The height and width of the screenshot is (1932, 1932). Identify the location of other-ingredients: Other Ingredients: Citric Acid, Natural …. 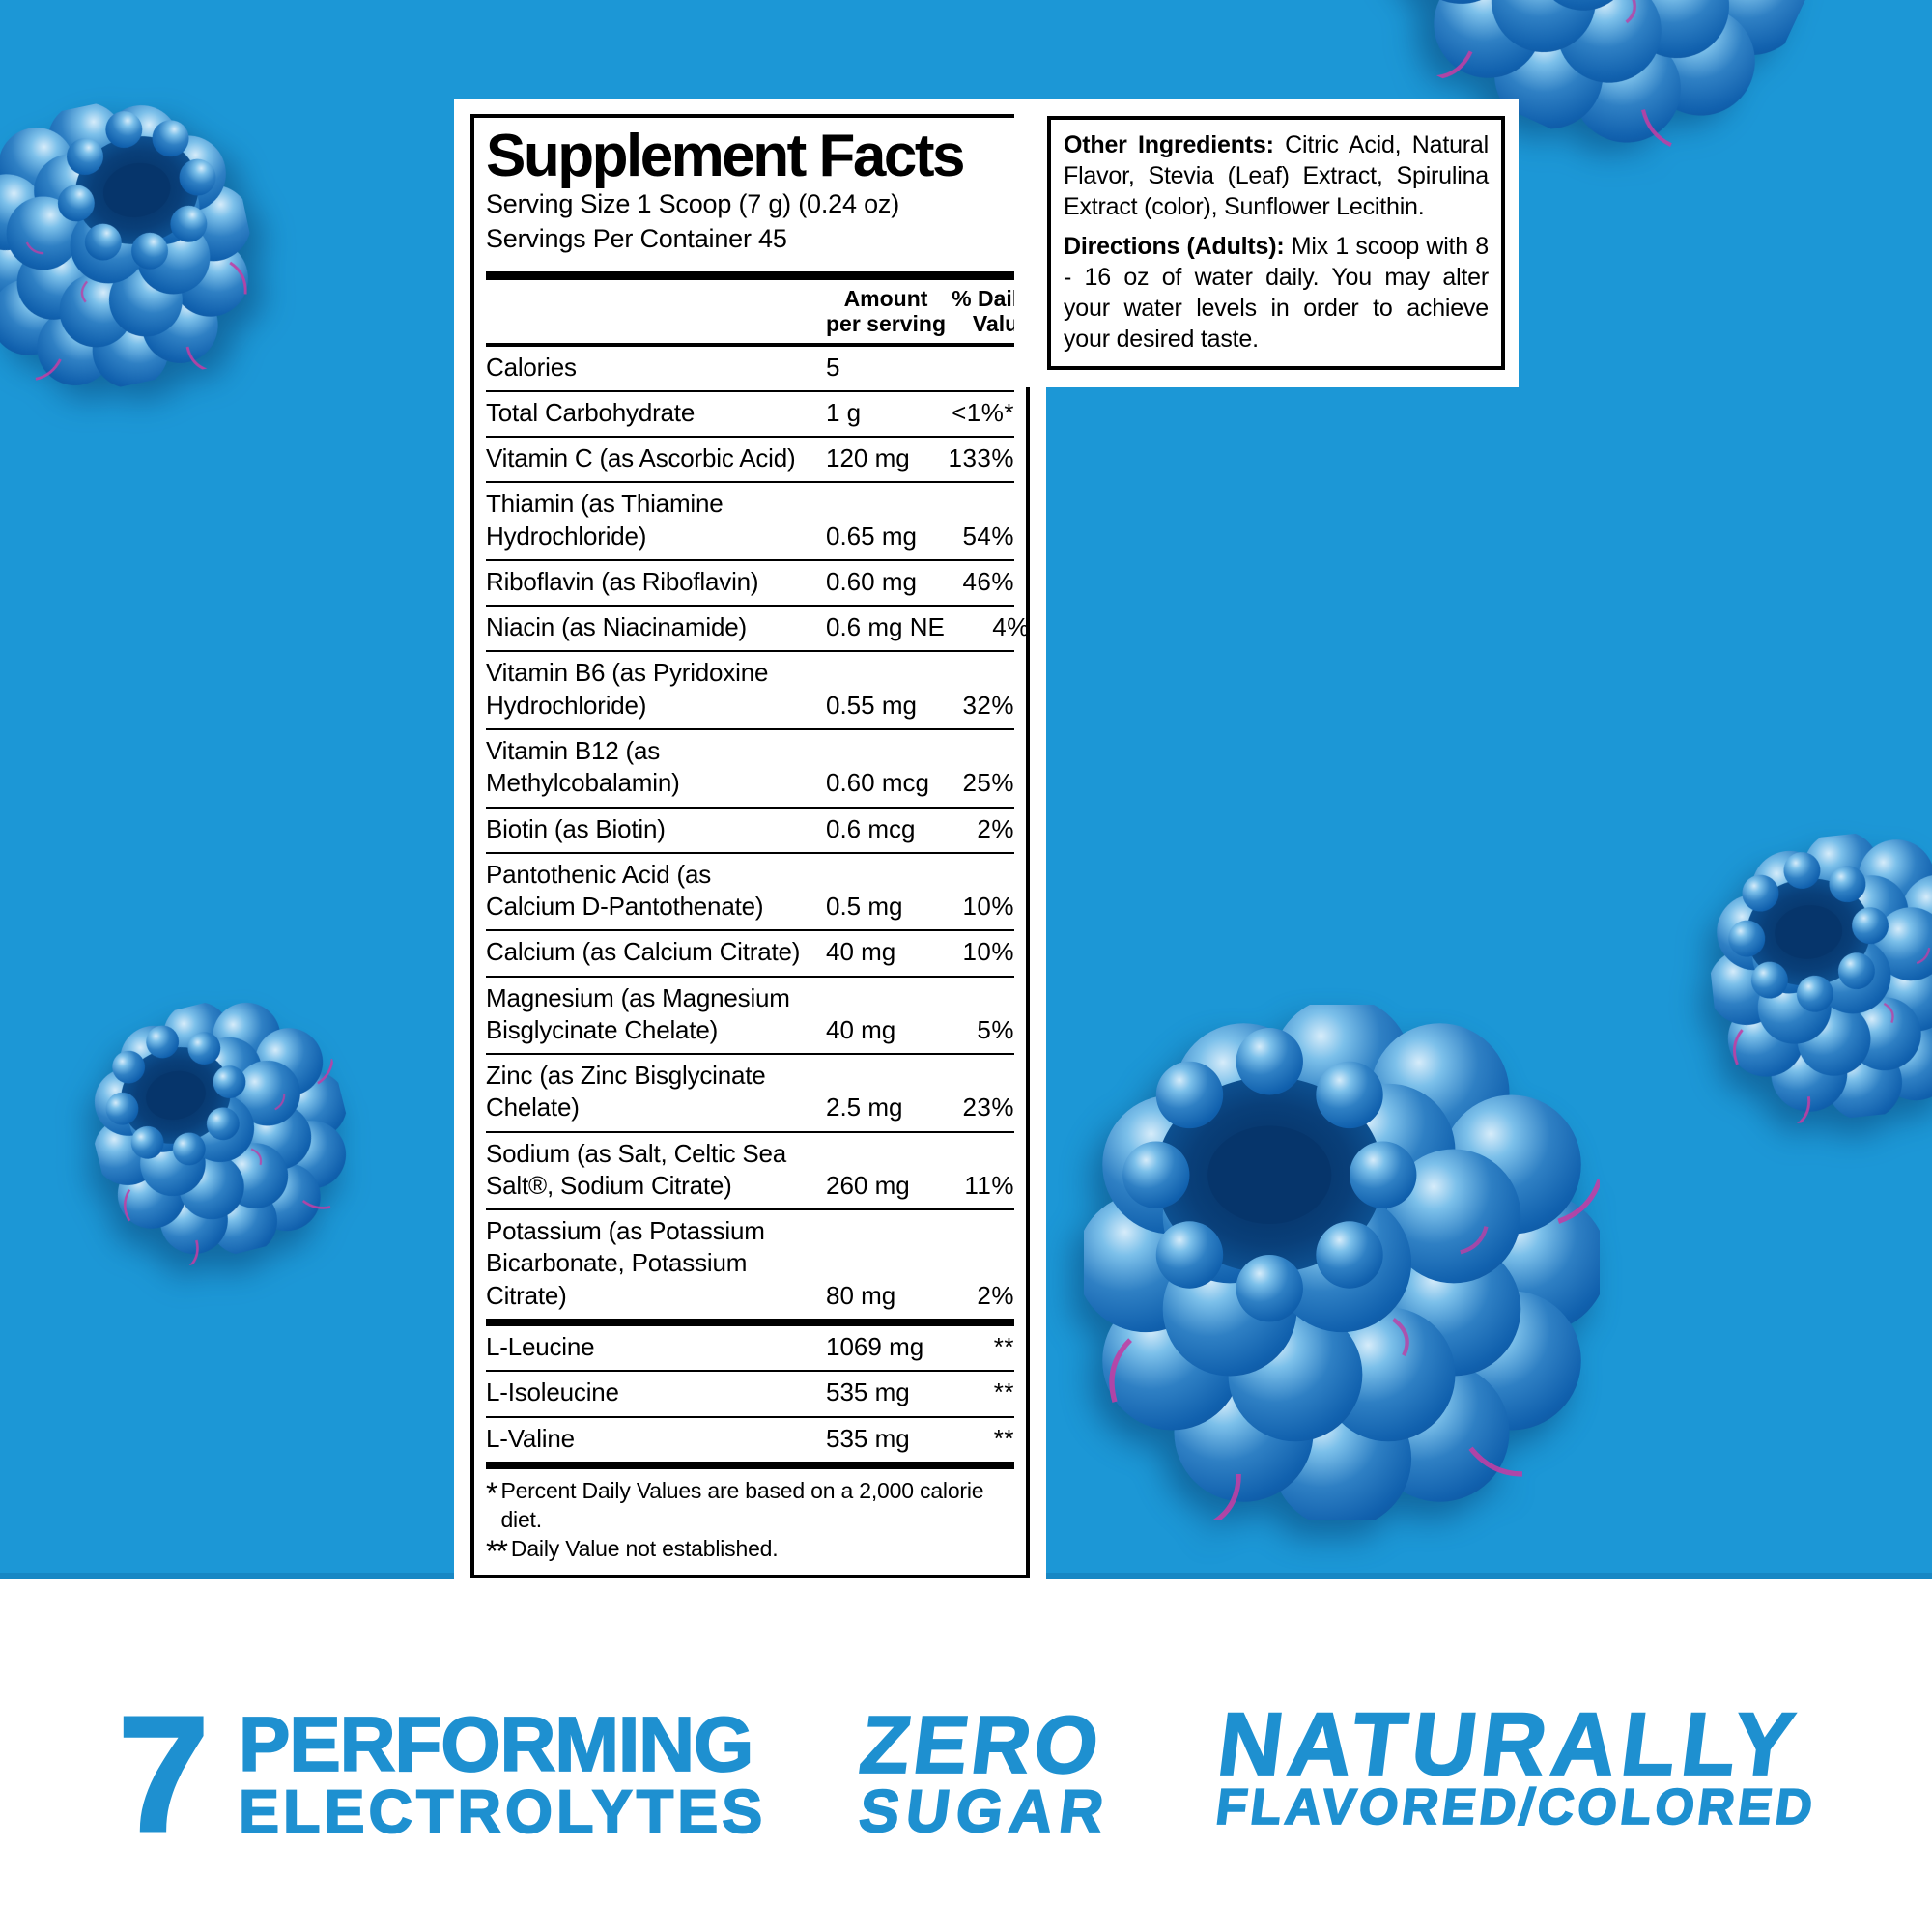
(1276, 175).